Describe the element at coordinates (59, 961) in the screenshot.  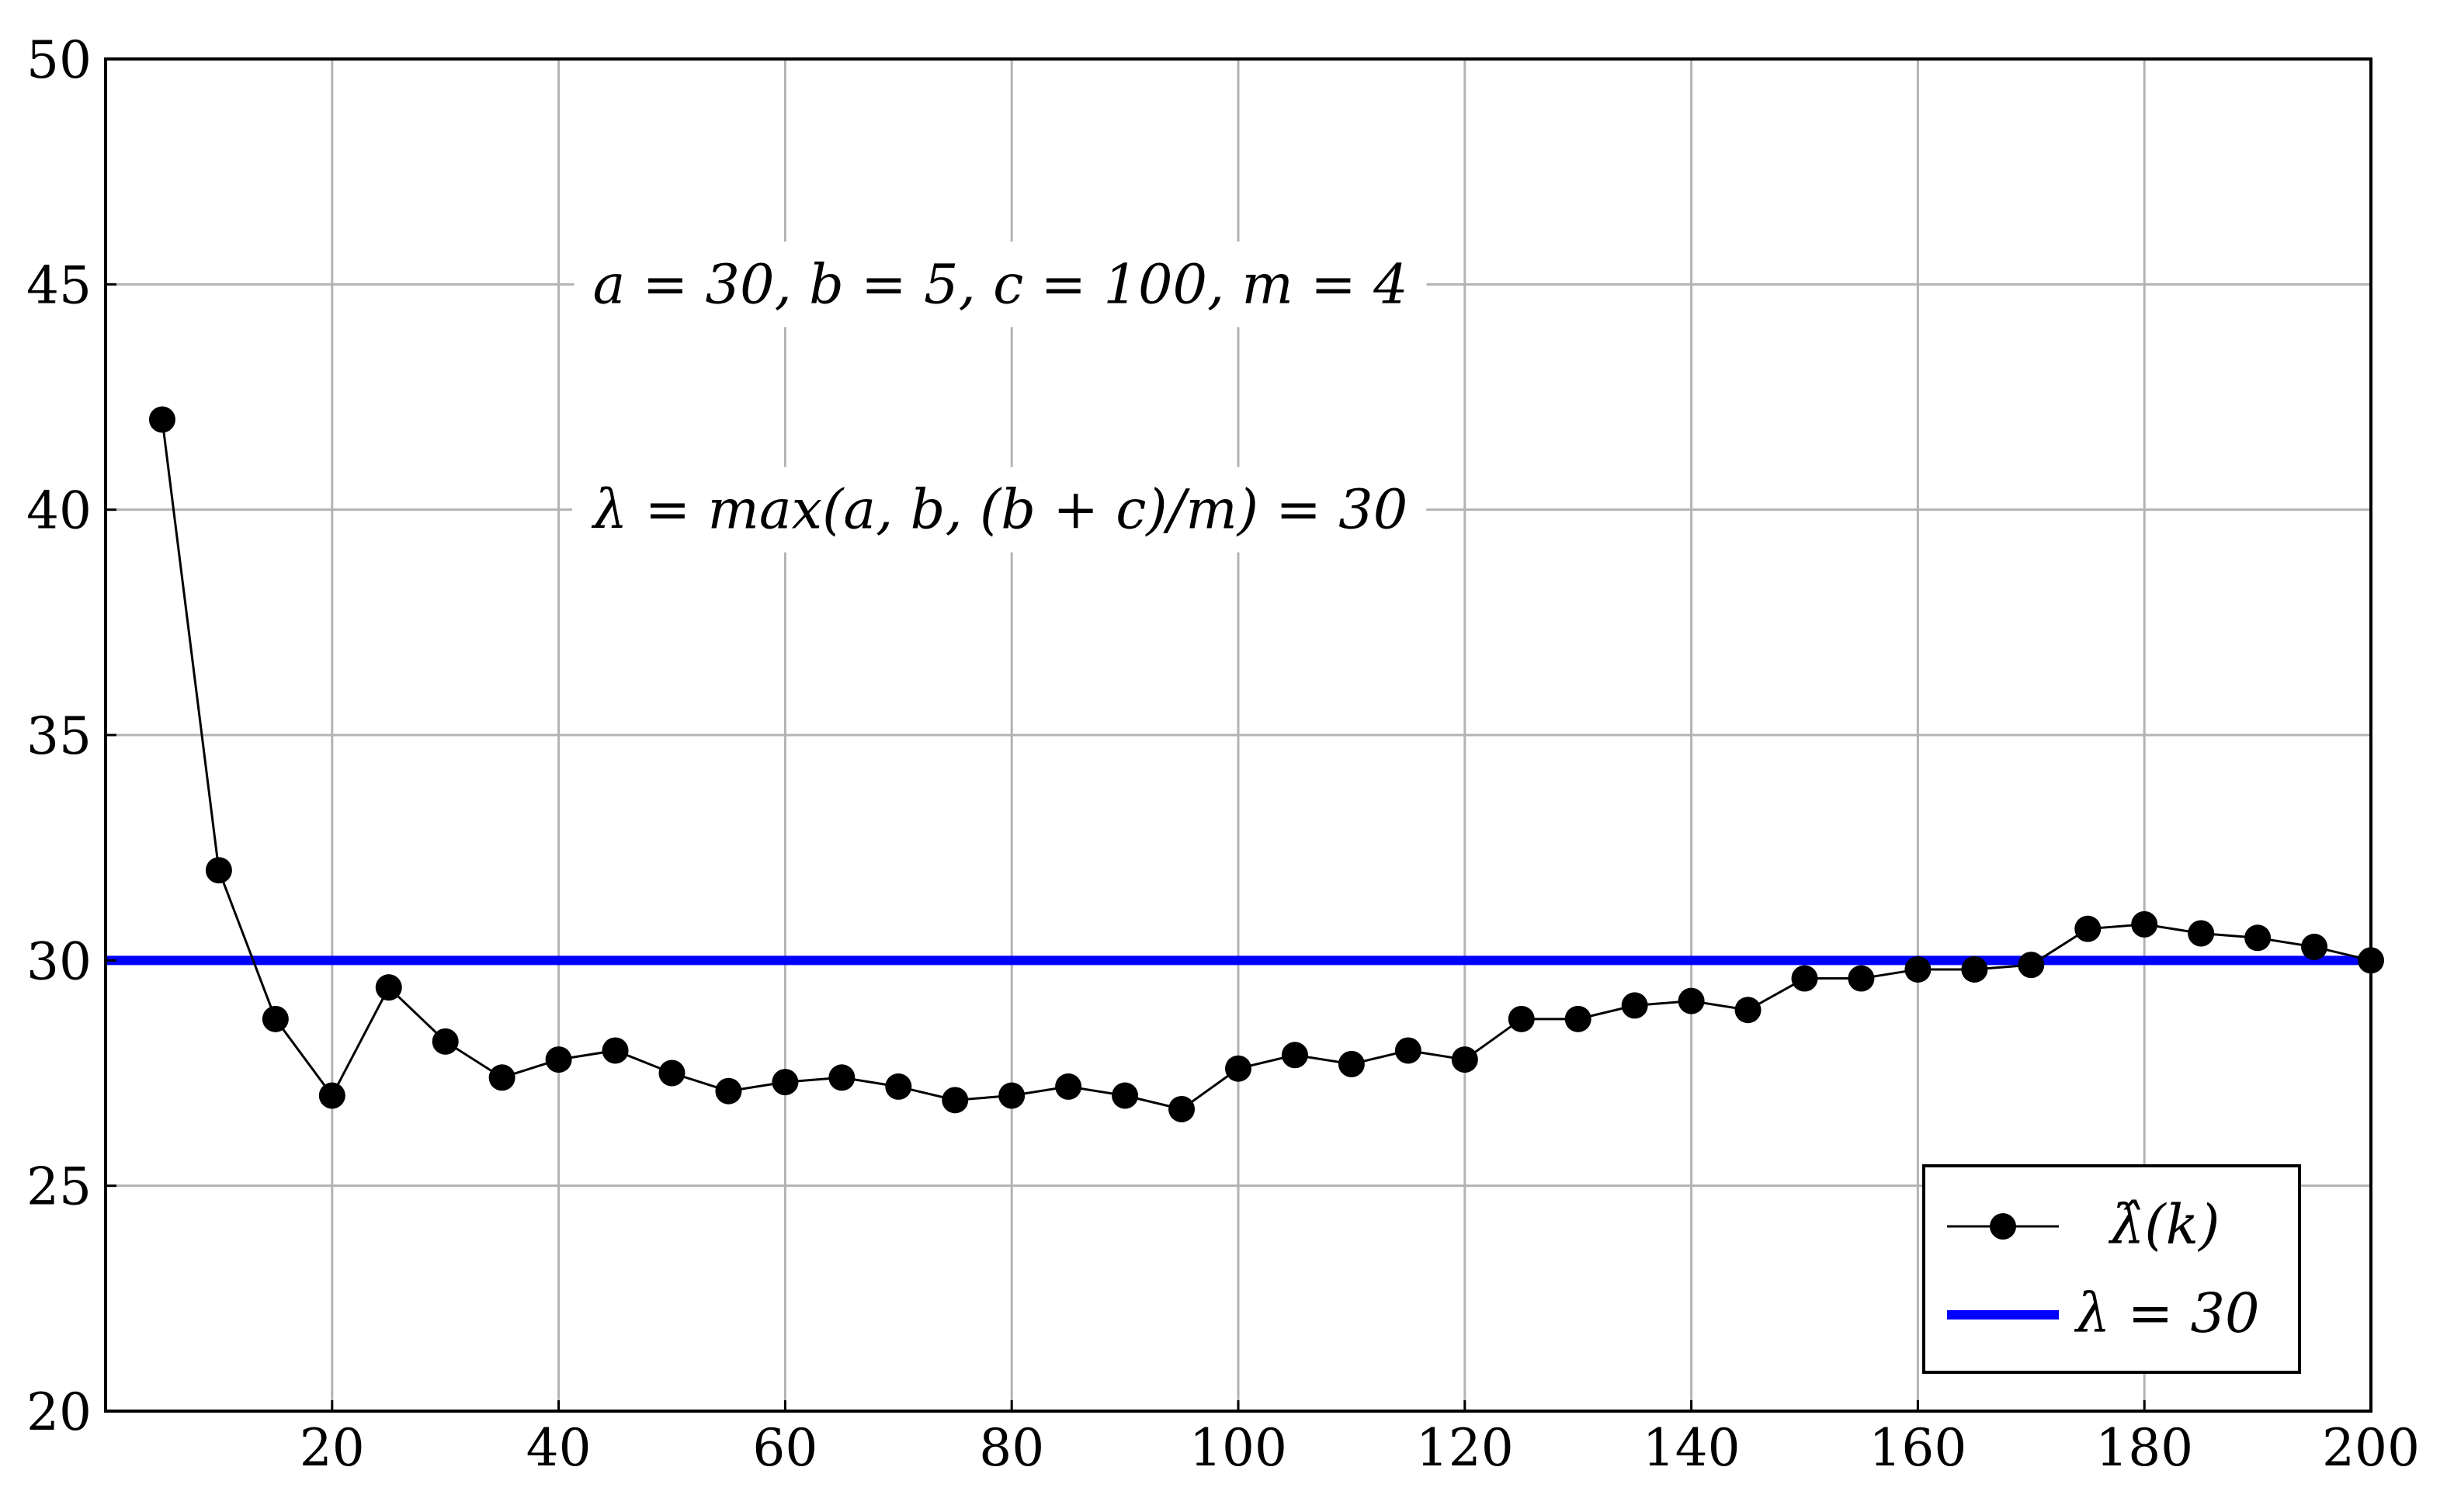
I see `y-tick-label: 30` at that location.